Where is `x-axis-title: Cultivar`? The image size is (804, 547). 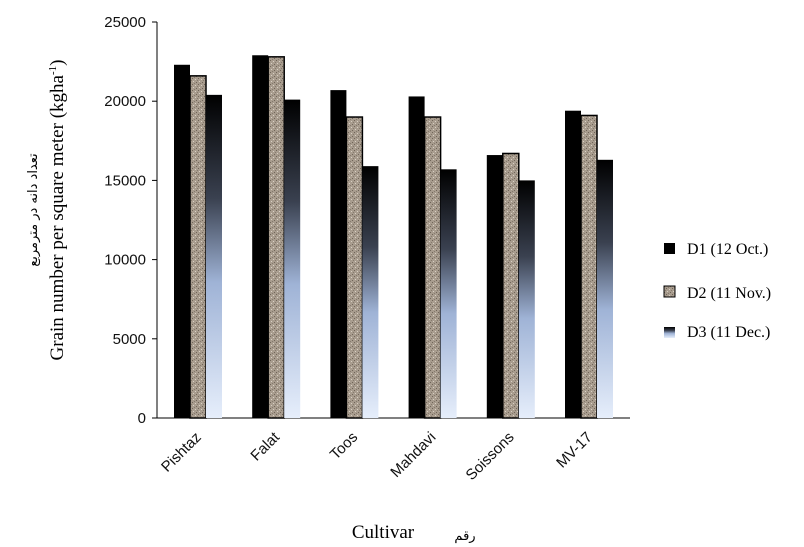 x-axis-title: Cultivar is located at coordinates (383, 532).